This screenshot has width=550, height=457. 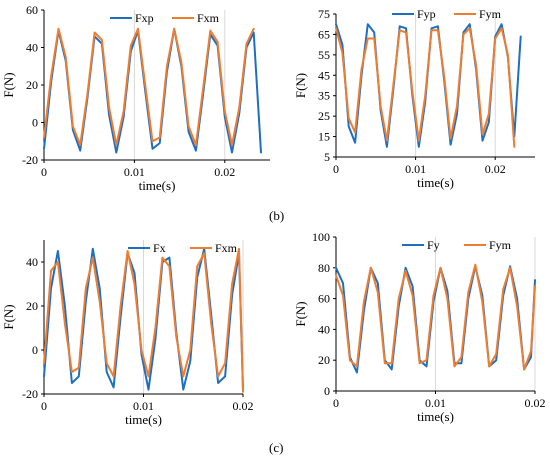 I want to click on y-tick-label: 55, so click(x=324, y=55).